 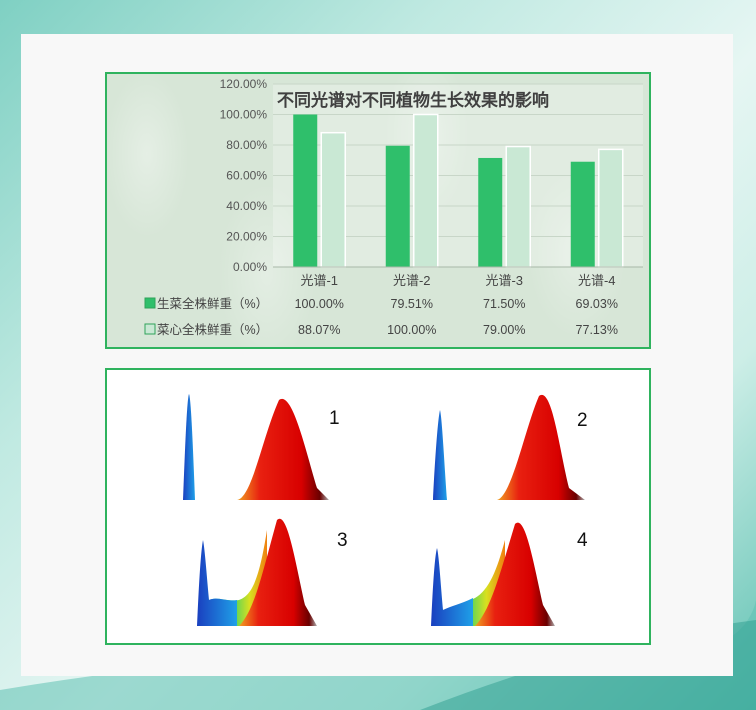 I want to click on table-cell-1-3: 71.50%, so click(x=504, y=304).